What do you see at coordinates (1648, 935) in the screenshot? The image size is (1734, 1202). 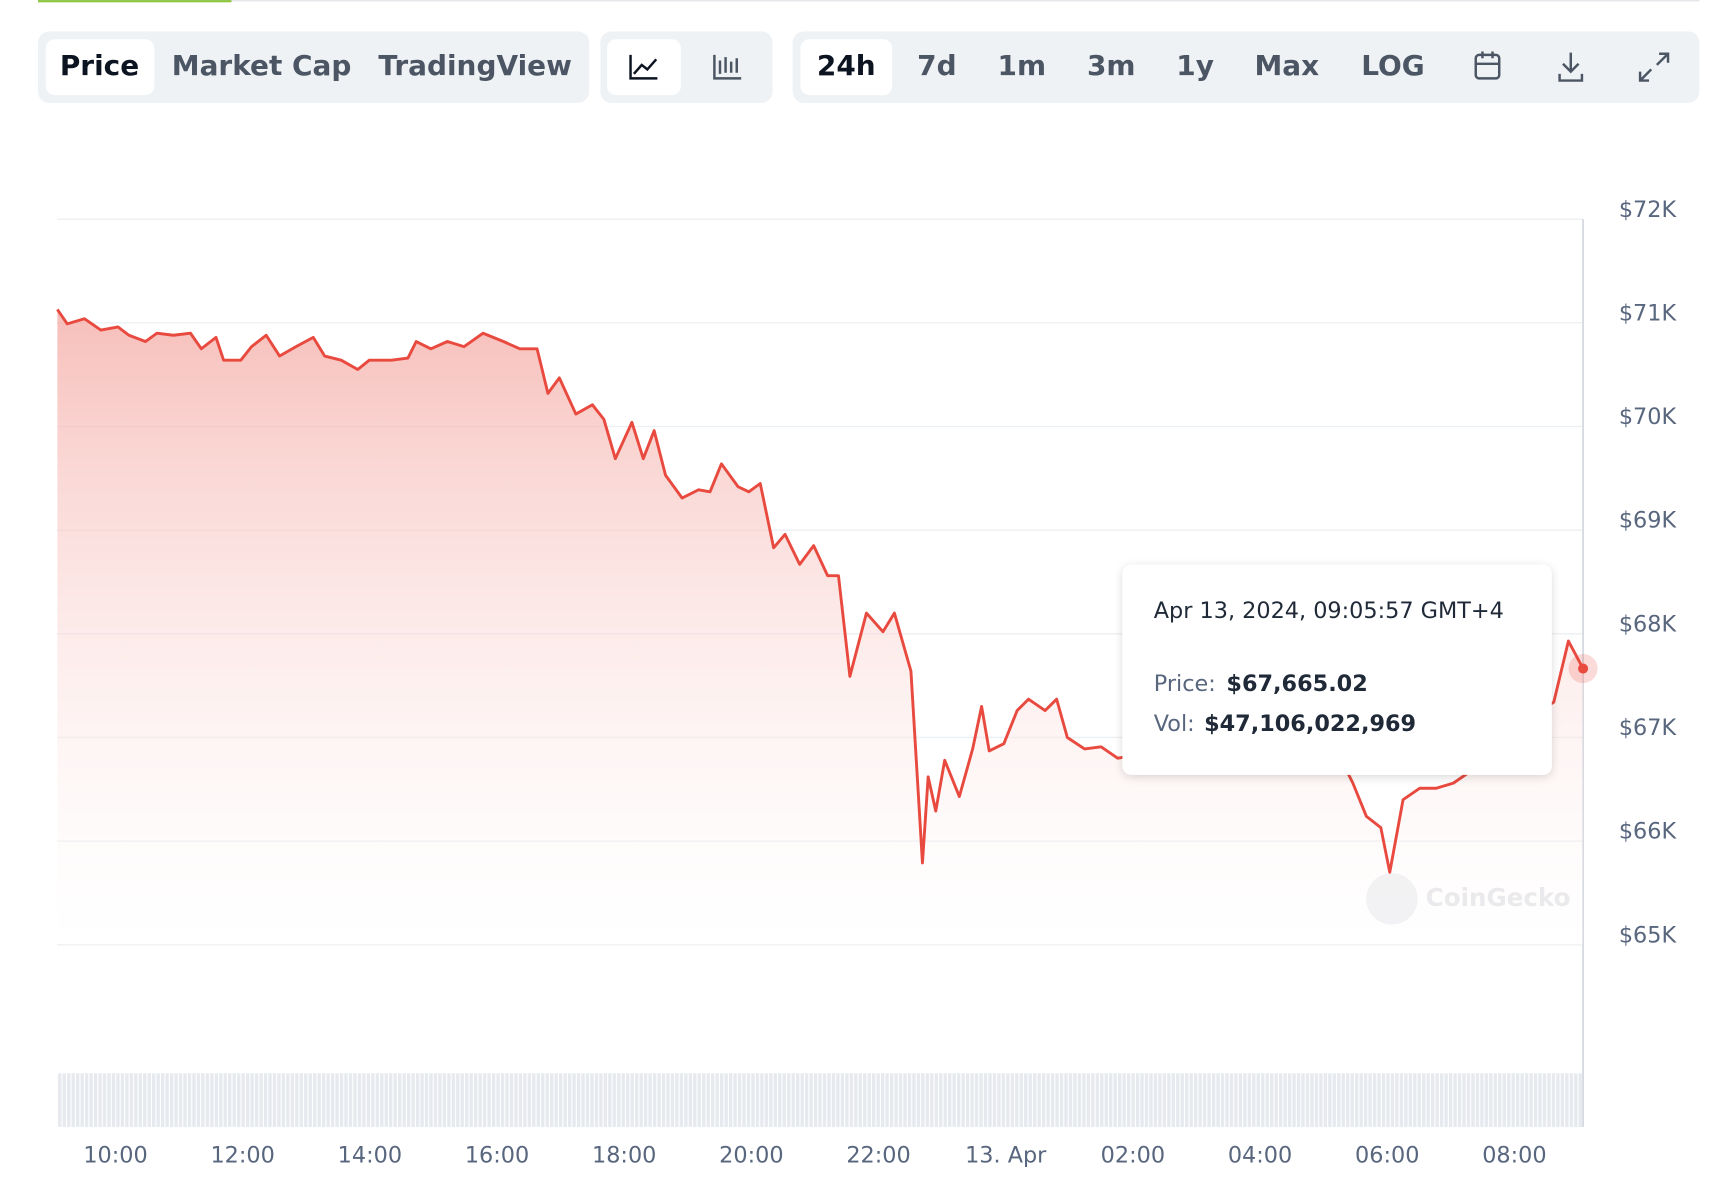 I see `y-tick-label: $65K` at bounding box center [1648, 935].